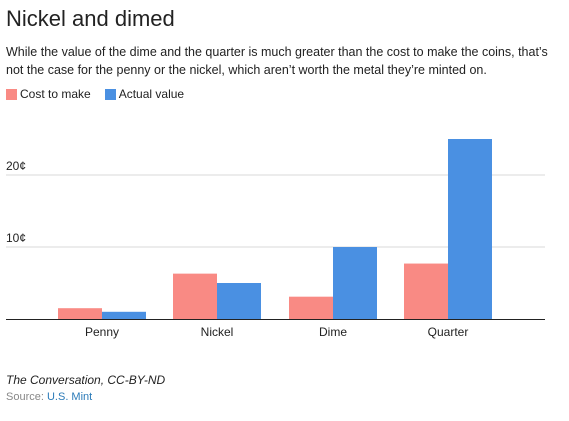  What do you see at coordinates (151, 94) in the screenshot?
I see `legend-label-value: Actual value` at bounding box center [151, 94].